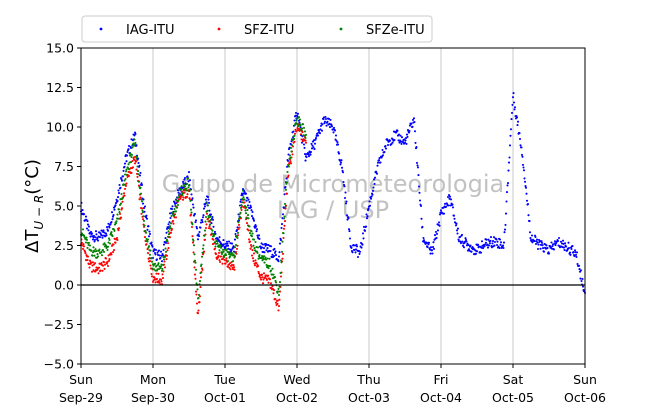  What do you see at coordinates (369, 397) in the screenshot?
I see `x-tick-label-date: Oct-03` at bounding box center [369, 397].